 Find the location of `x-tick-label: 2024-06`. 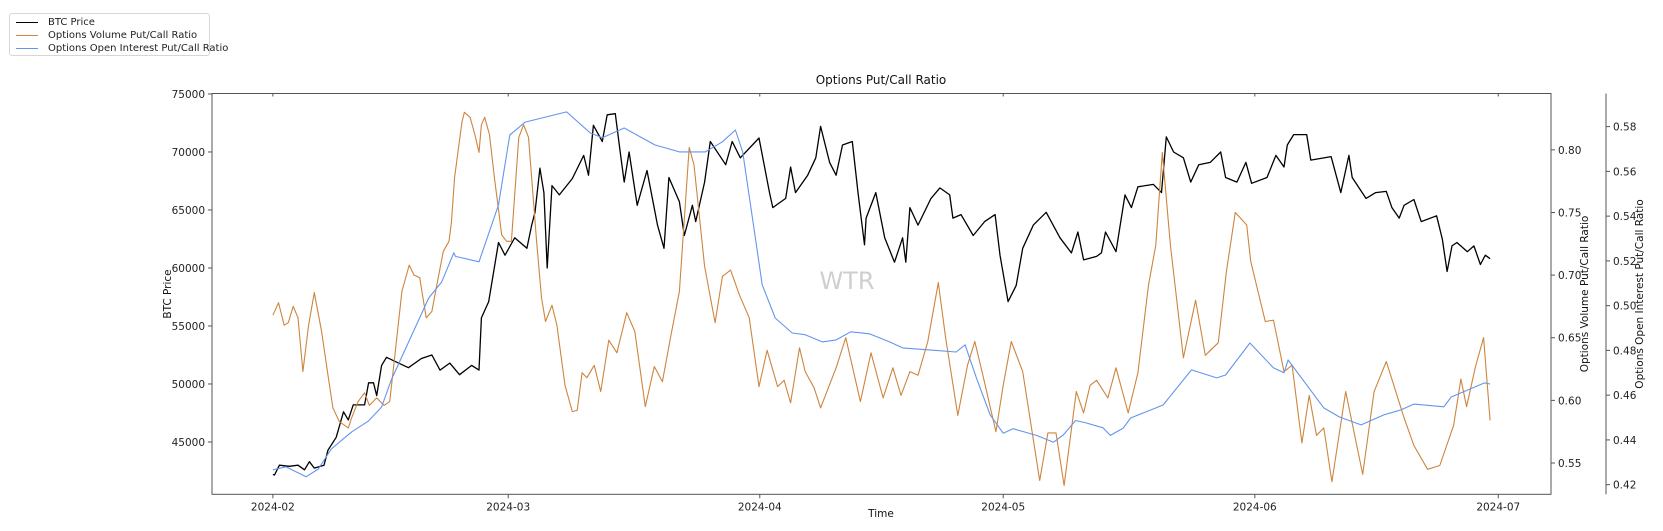

x-tick-label: 2024-06 is located at coordinates (1255, 507).